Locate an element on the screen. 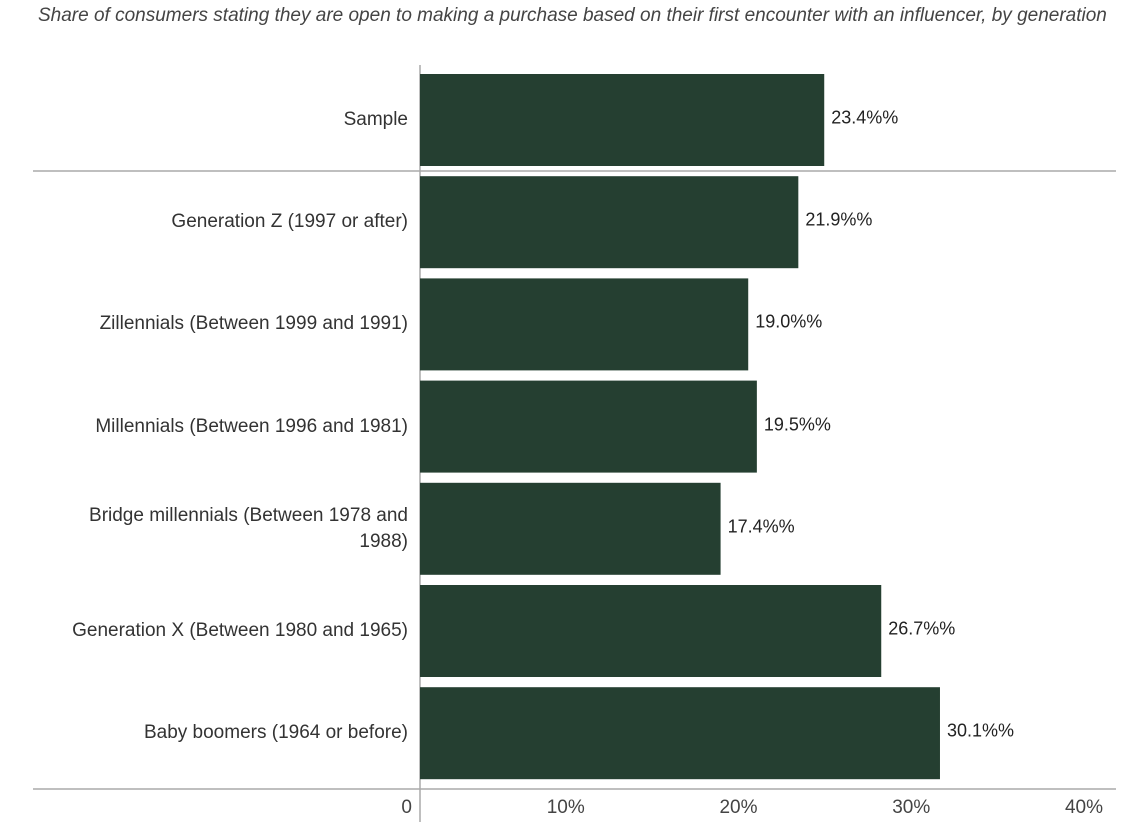  value-label: 30.1%% is located at coordinates (980, 730).